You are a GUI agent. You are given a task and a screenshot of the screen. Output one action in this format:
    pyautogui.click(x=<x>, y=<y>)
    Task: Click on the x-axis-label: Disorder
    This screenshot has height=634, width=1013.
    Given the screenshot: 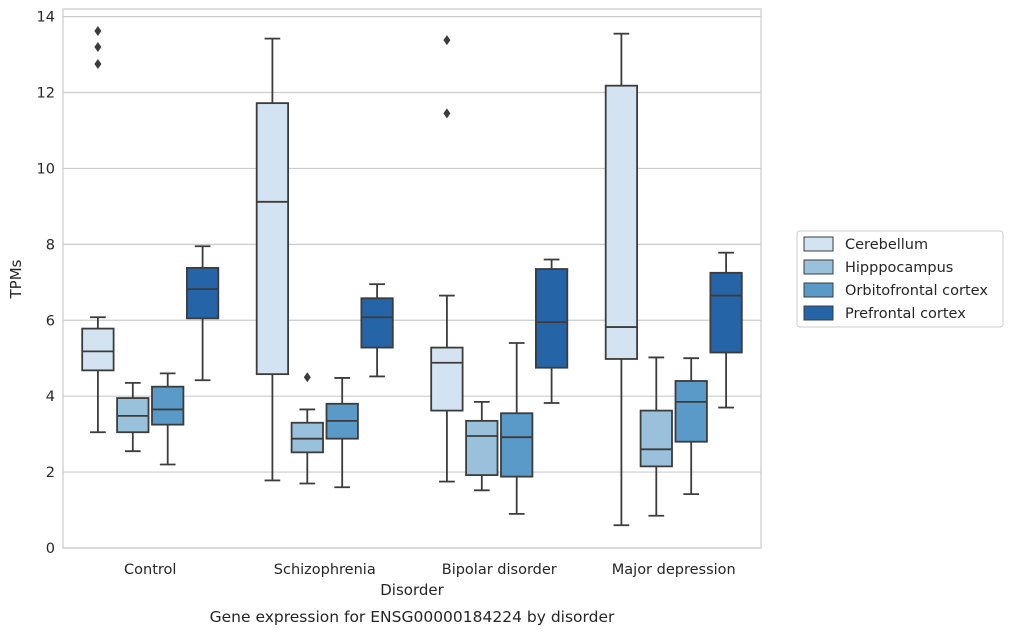 What is the action you would take?
    pyautogui.click(x=412, y=590)
    